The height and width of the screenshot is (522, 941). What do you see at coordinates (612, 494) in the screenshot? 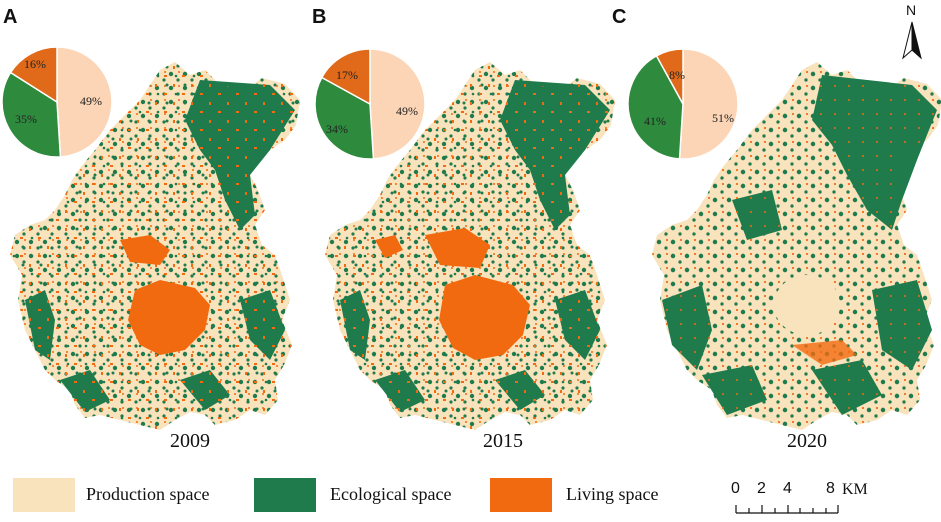
I see `legend-label-living: Living space` at bounding box center [612, 494].